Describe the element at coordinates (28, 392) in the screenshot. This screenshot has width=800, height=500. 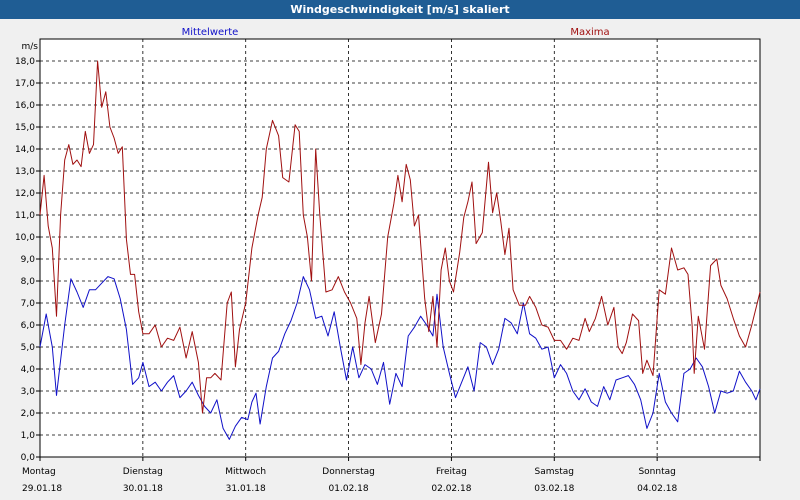
I see `y-tick-label: 3,0` at that location.